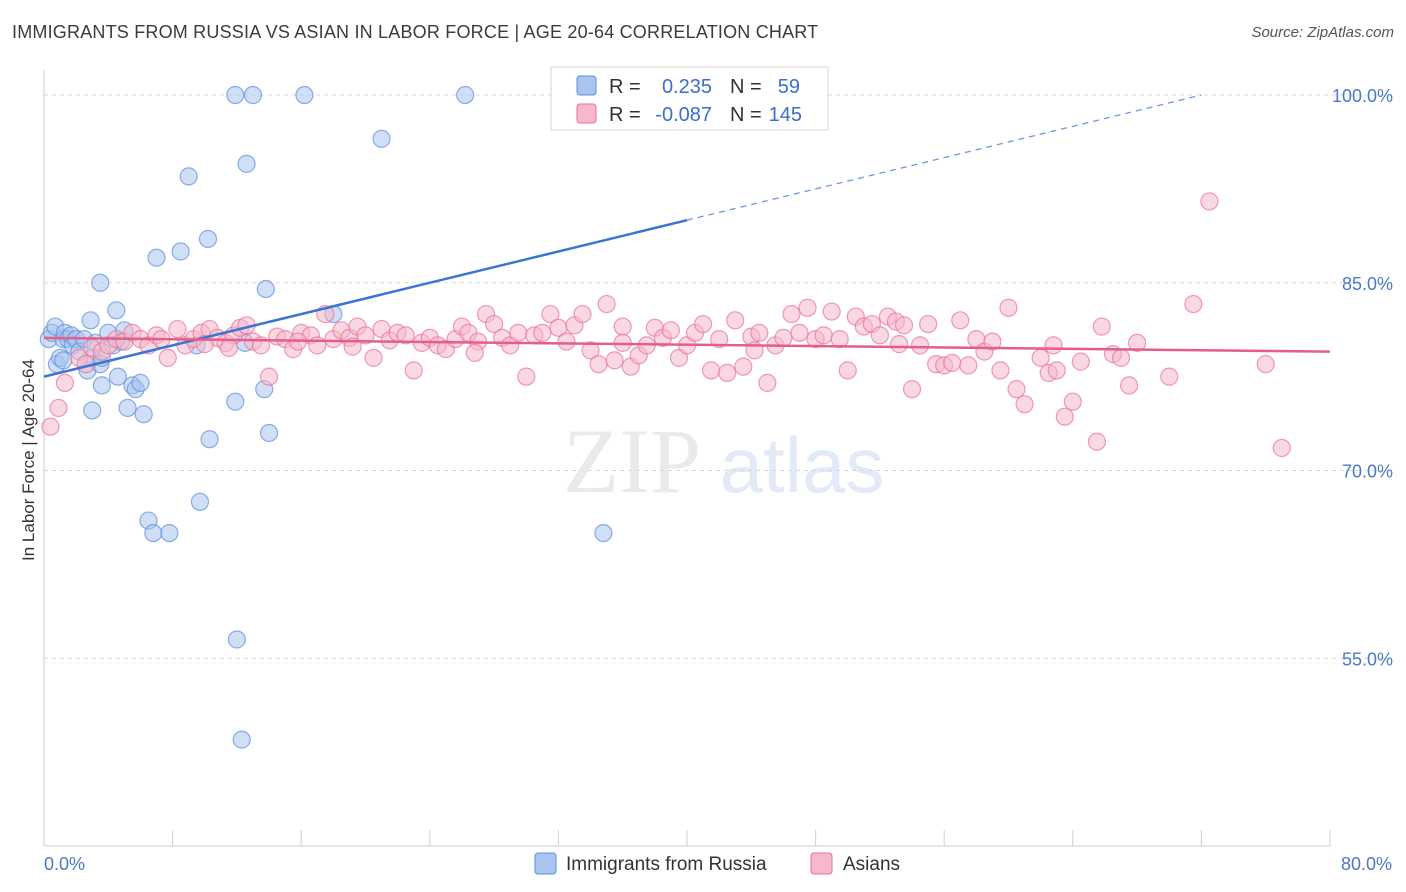 The image size is (1406, 892). I want to click on legend-n-label-0: N =, so click(746, 87).